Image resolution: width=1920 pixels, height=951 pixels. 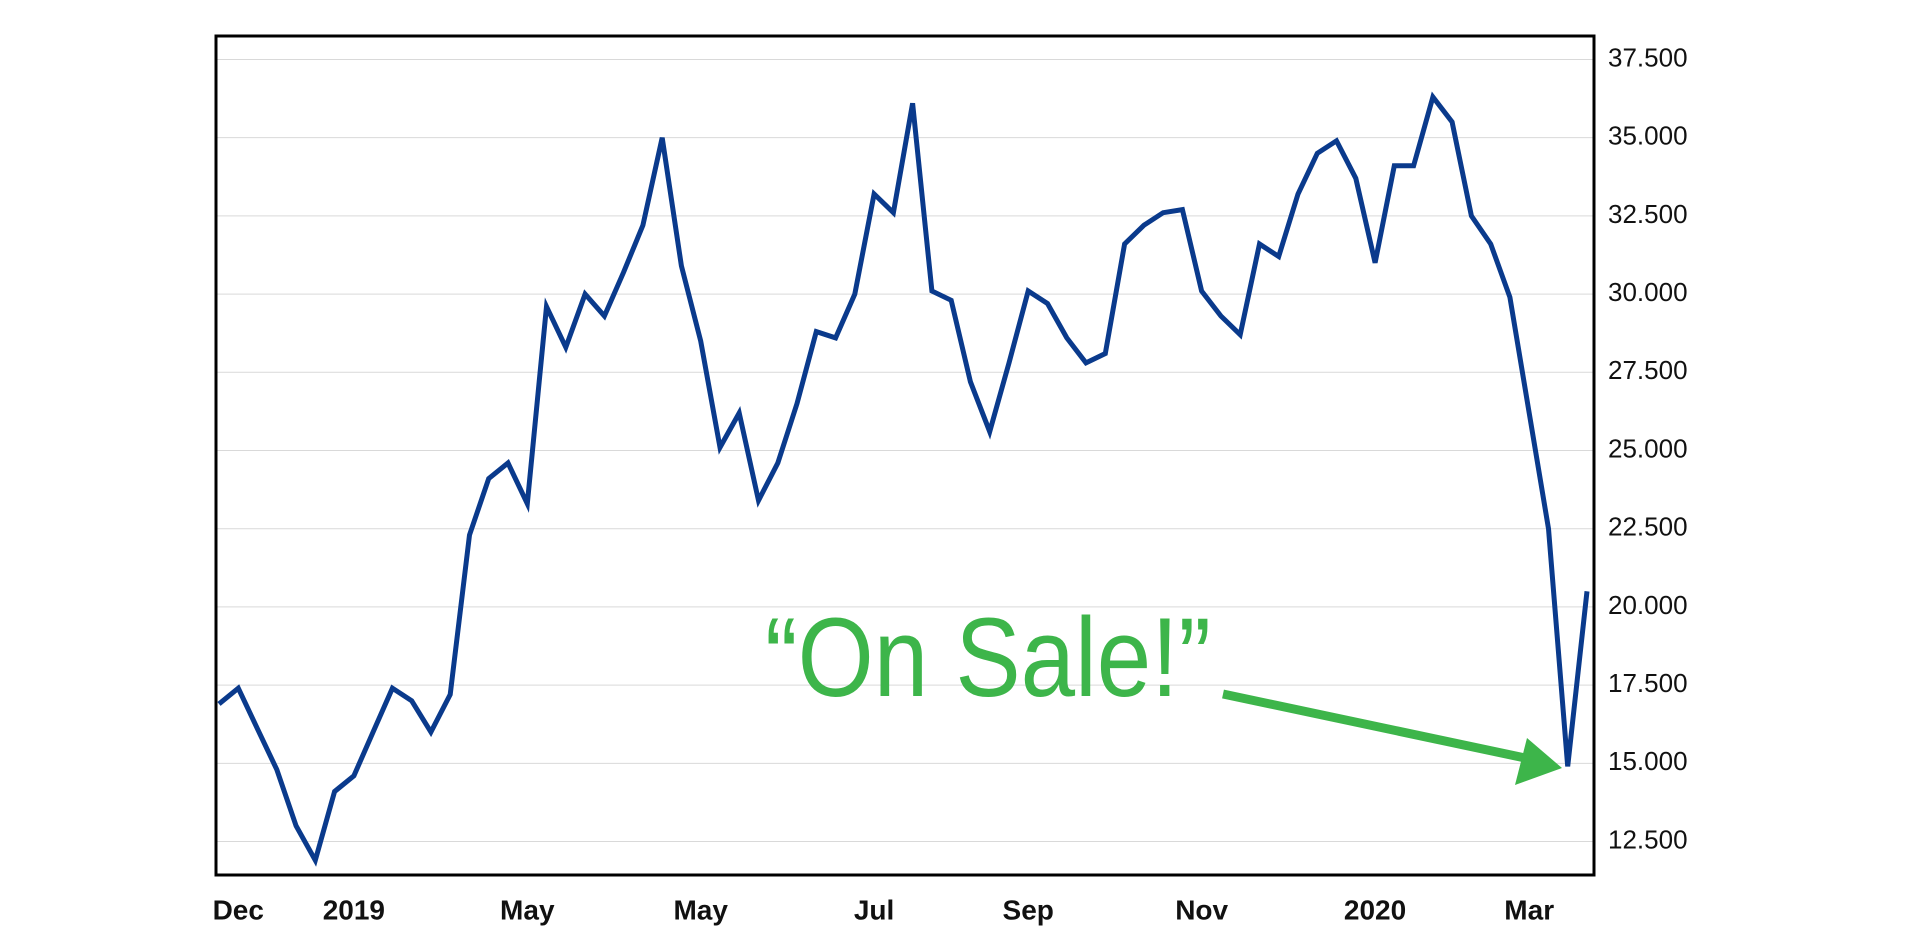 What do you see at coordinates (874, 909) in the screenshot?
I see `x-tick-label: Jul` at bounding box center [874, 909].